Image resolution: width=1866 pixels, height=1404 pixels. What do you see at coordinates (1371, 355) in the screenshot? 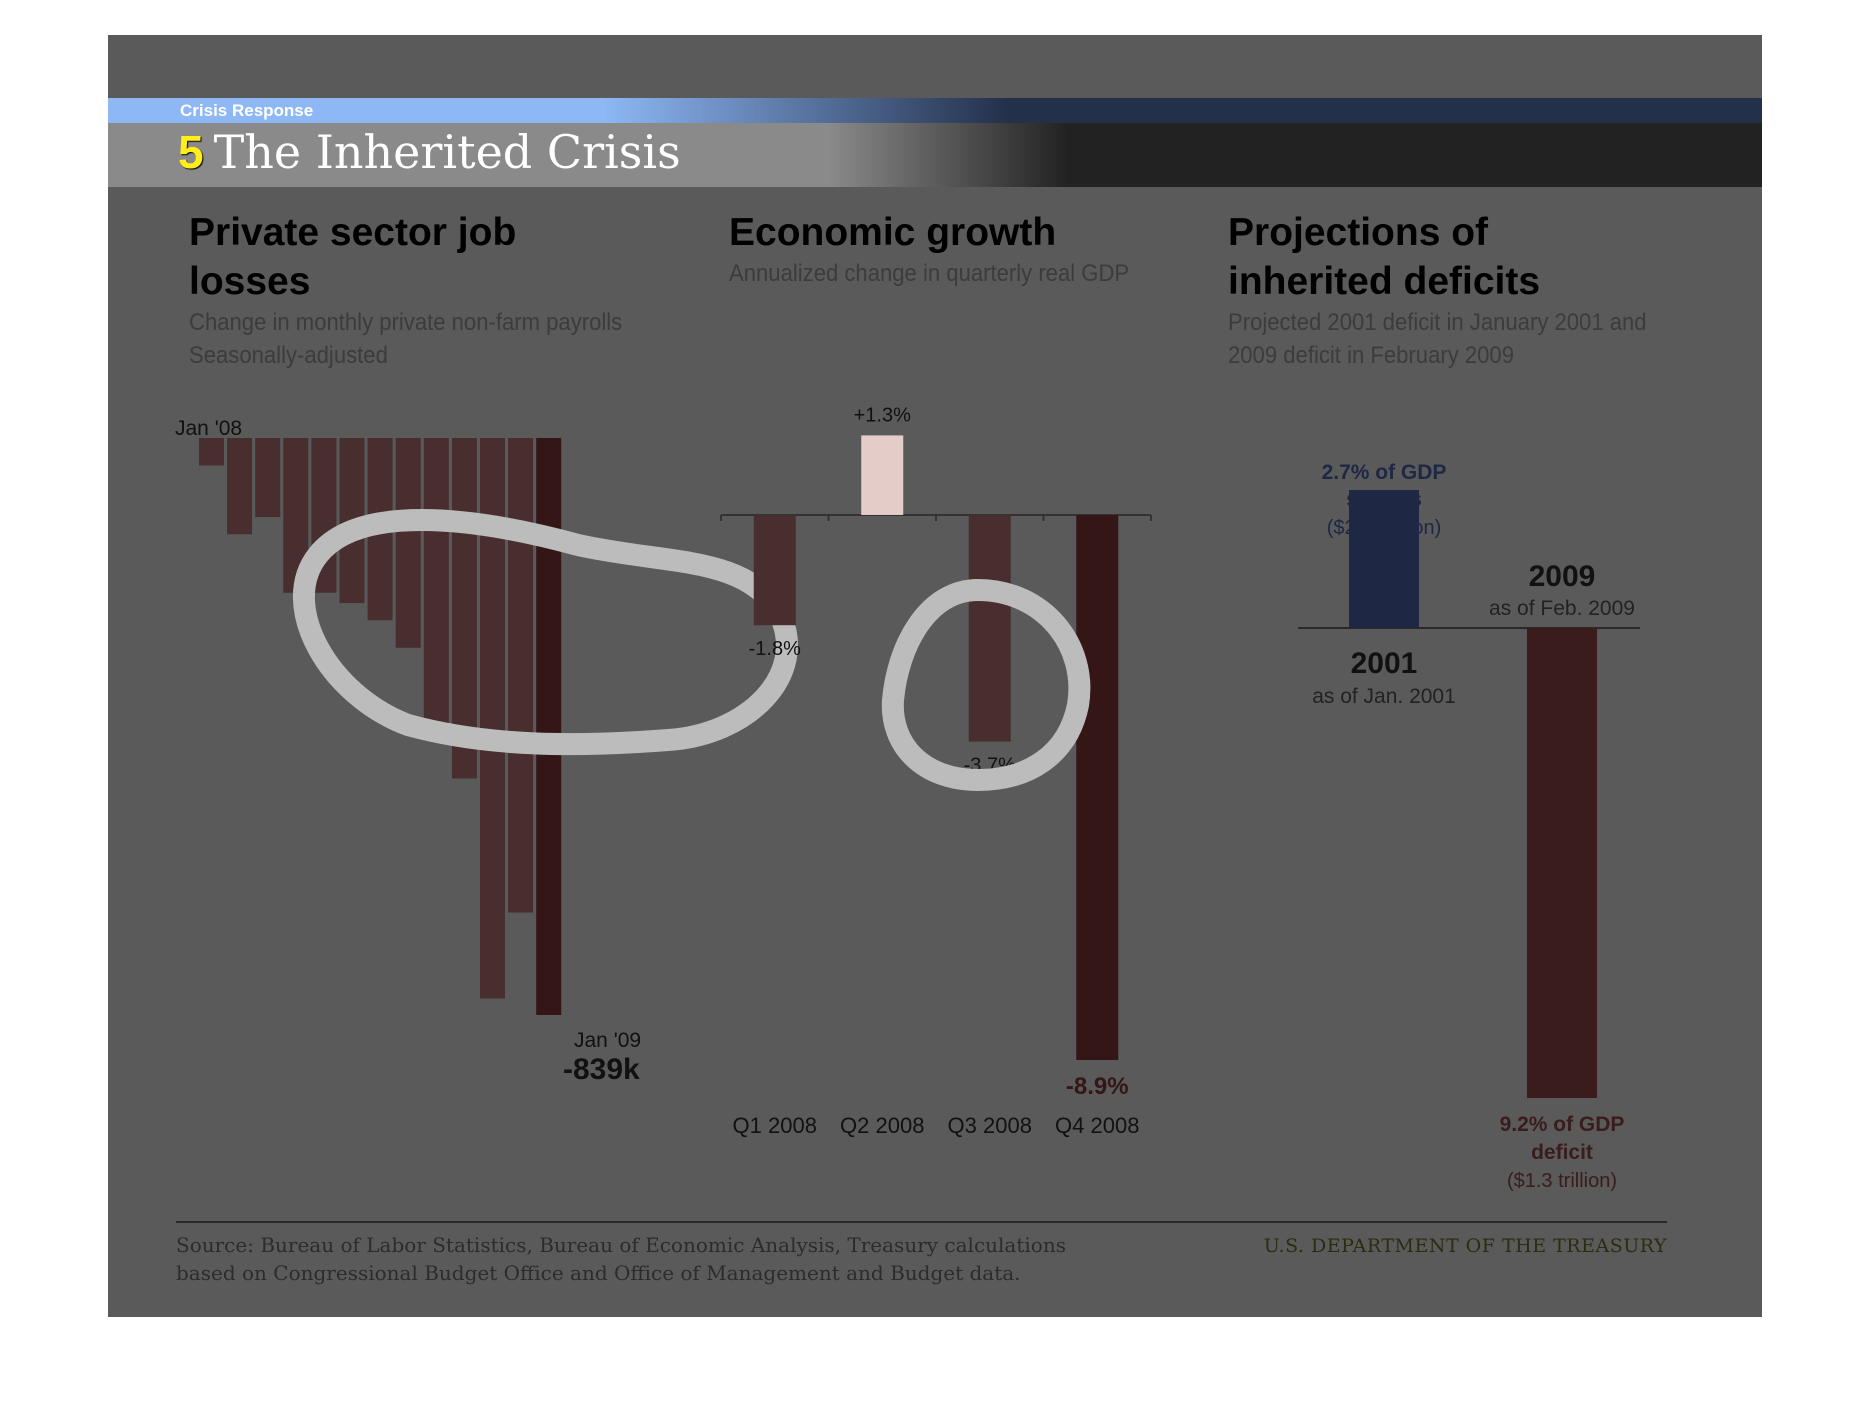
I see `deficit-chart-subtitle-2: 2009 deficit in February 2009` at bounding box center [1371, 355].